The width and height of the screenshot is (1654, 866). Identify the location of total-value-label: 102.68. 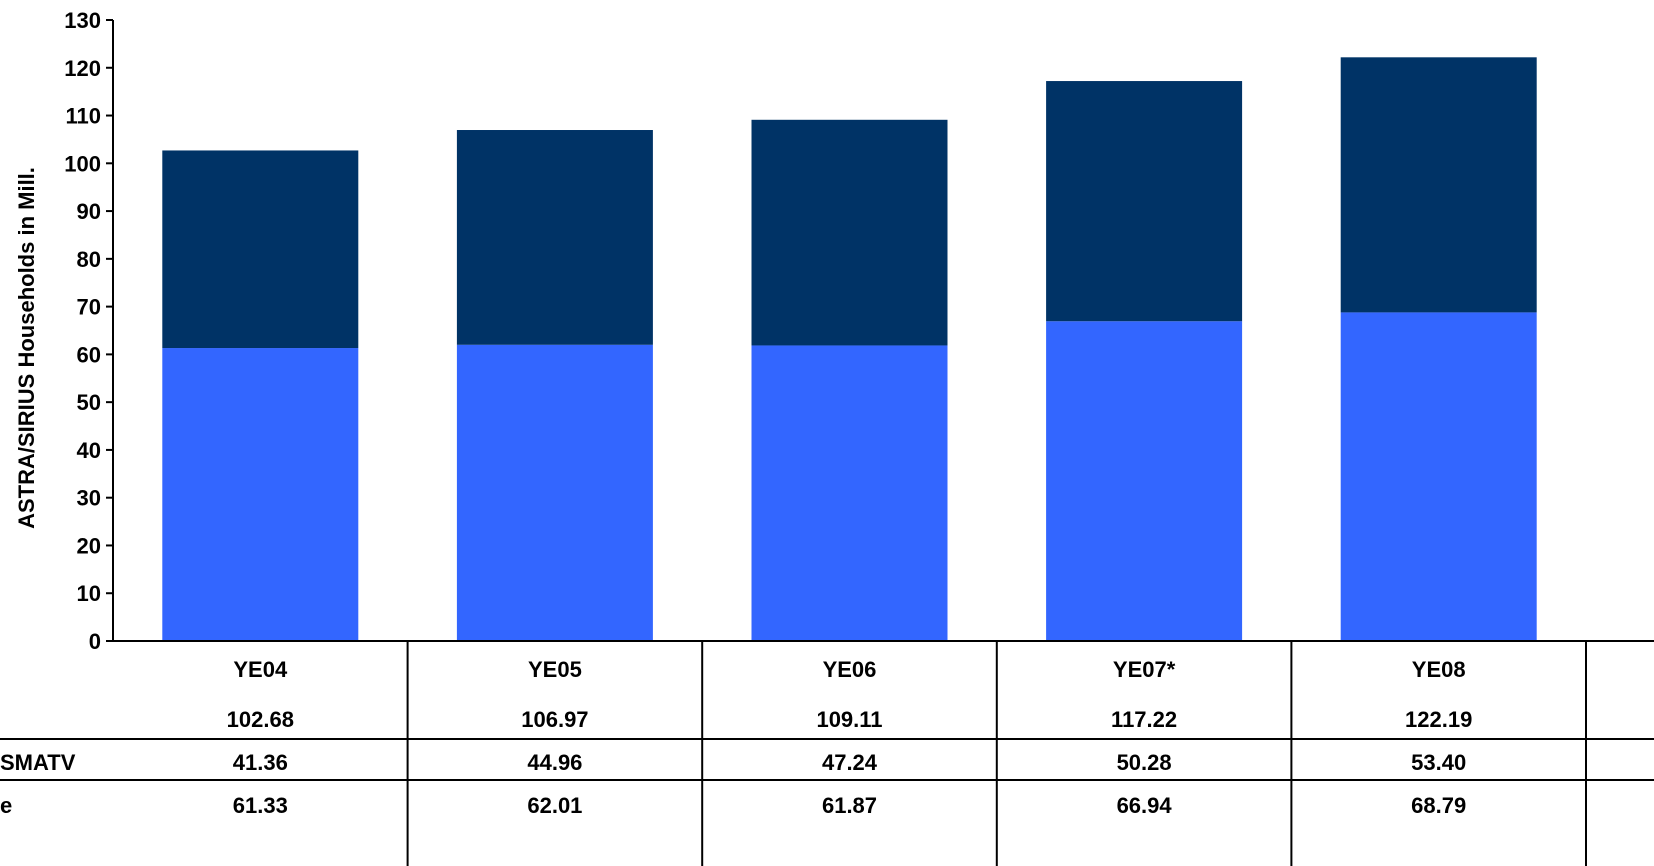
(260, 719).